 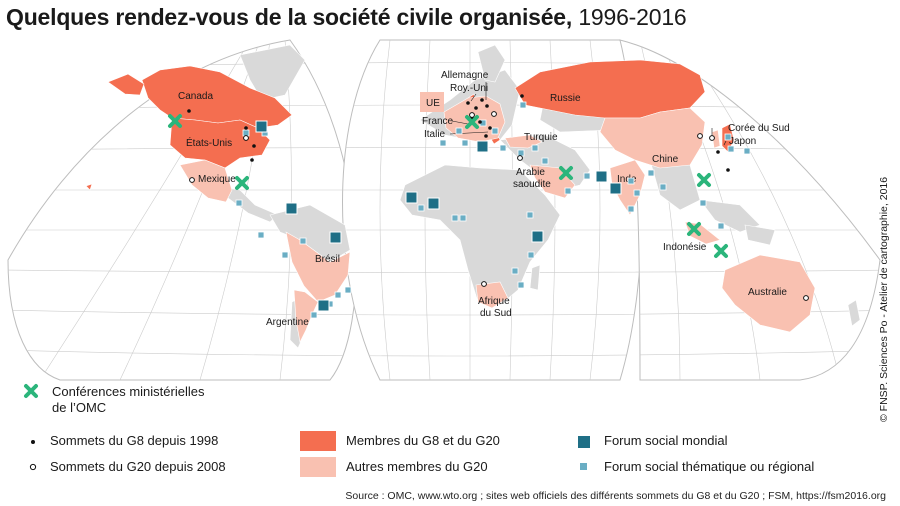 I want to click on png, so click(x=760, y=235).